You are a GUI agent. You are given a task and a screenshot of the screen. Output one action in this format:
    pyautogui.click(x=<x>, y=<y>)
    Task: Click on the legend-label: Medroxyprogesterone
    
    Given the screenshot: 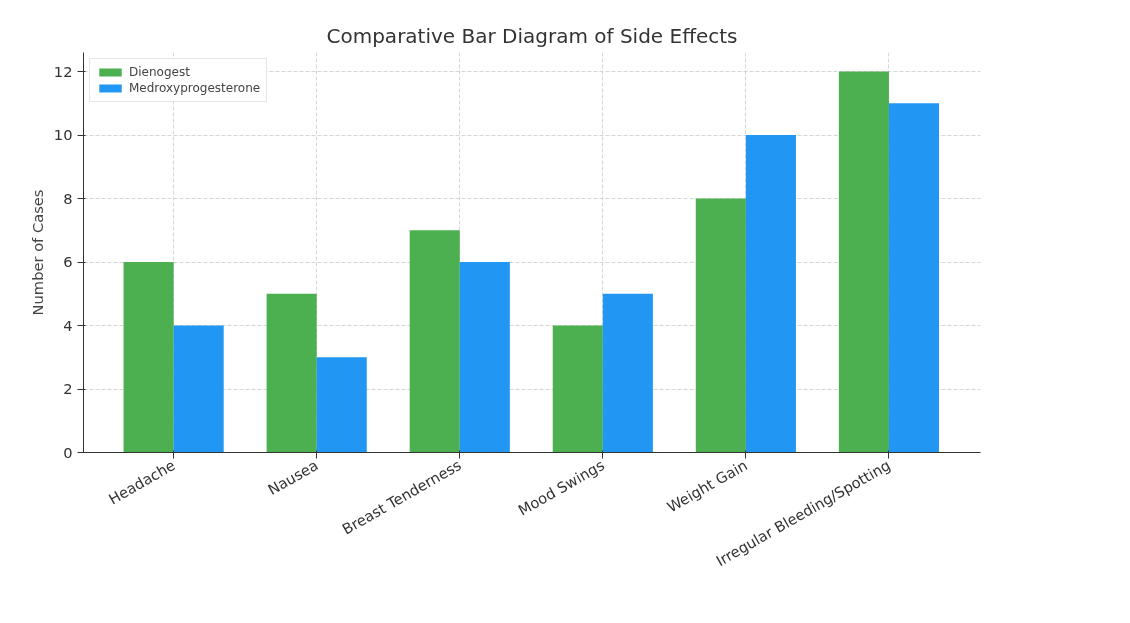 What is the action you would take?
    pyautogui.click(x=195, y=88)
    